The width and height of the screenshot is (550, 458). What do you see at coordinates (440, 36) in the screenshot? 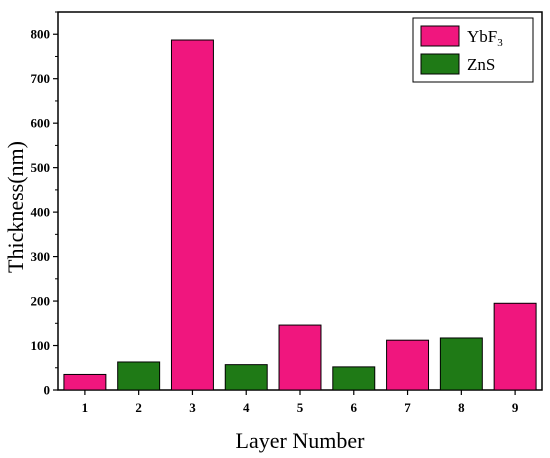
I see `legend-swatch-ybf3` at bounding box center [440, 36].